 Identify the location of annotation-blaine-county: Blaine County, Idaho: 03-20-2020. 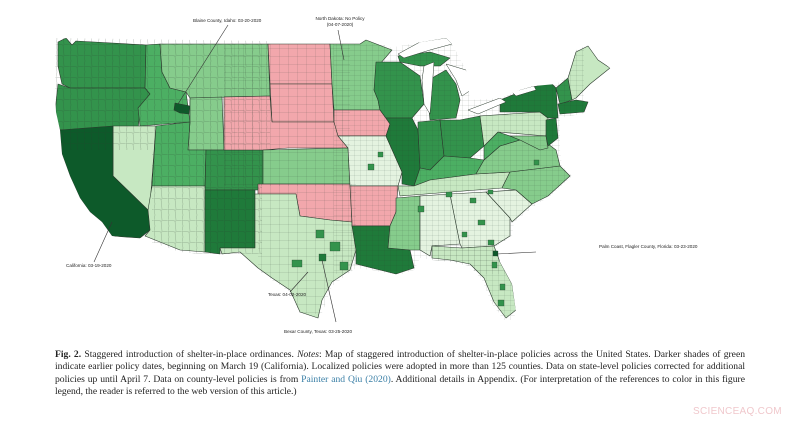
(227, 20).